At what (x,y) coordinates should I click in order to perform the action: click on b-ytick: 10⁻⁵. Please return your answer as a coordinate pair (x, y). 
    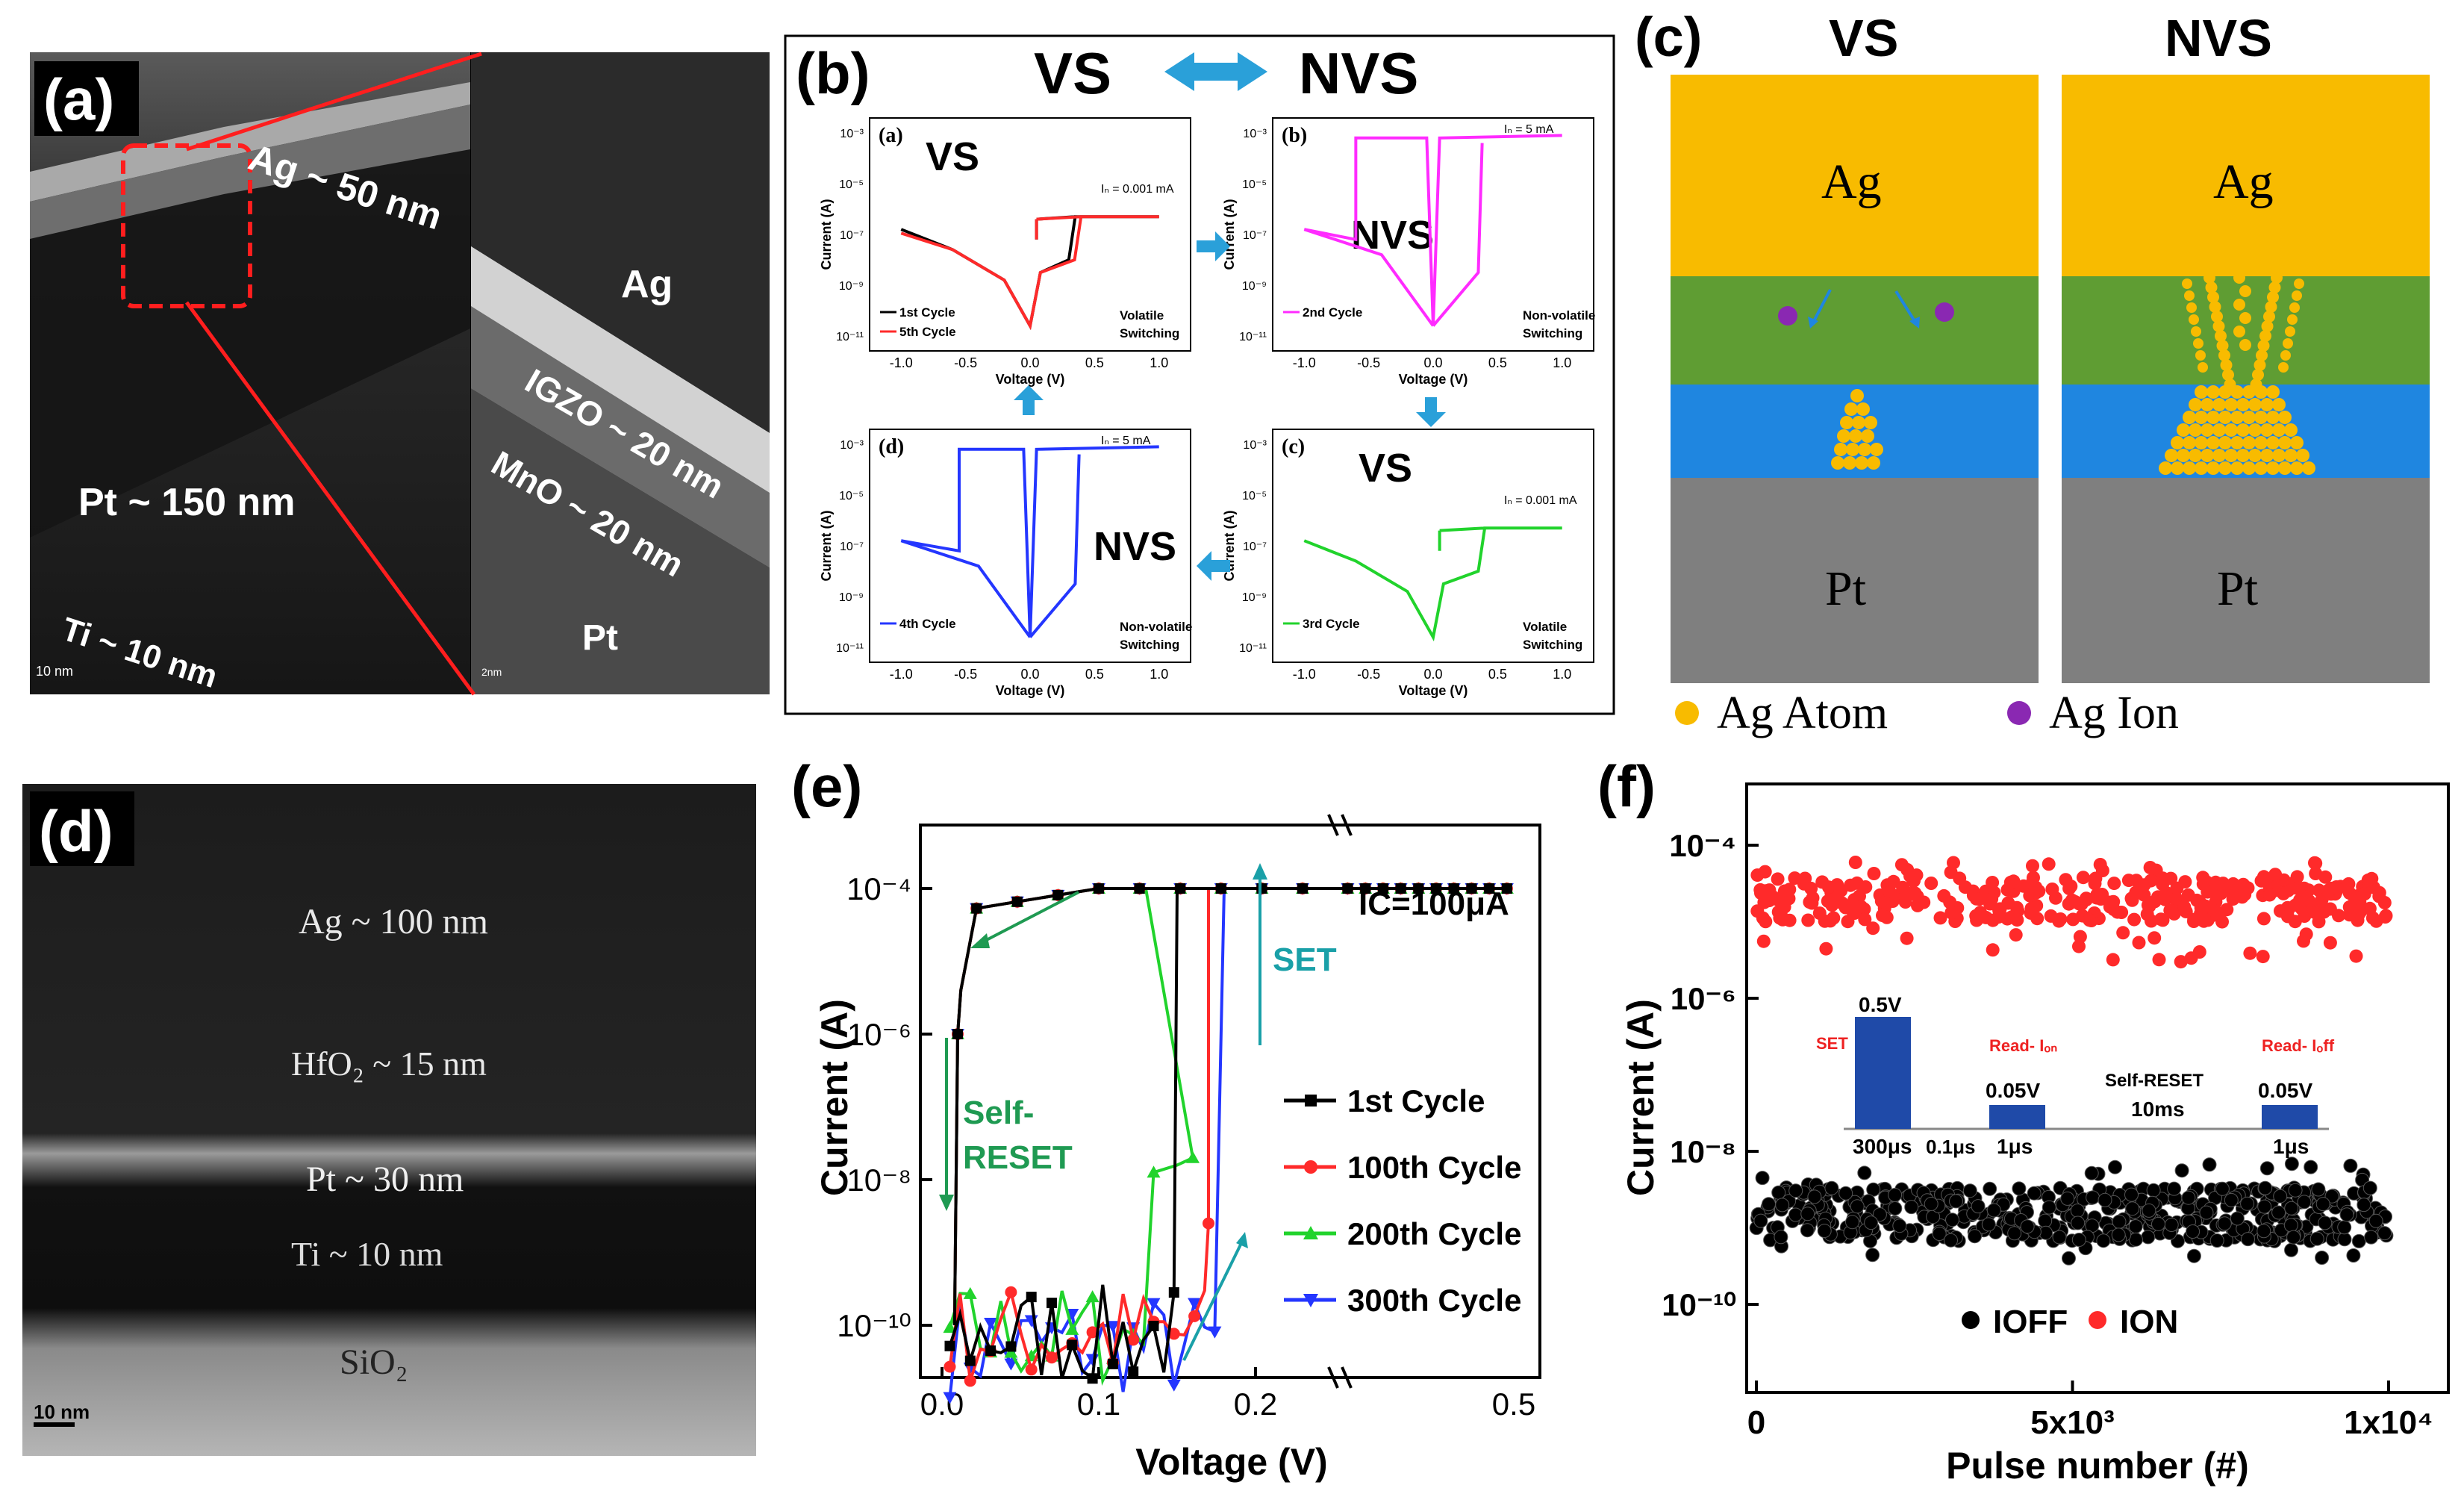
    Looking at the image, I should click on (851, 496).